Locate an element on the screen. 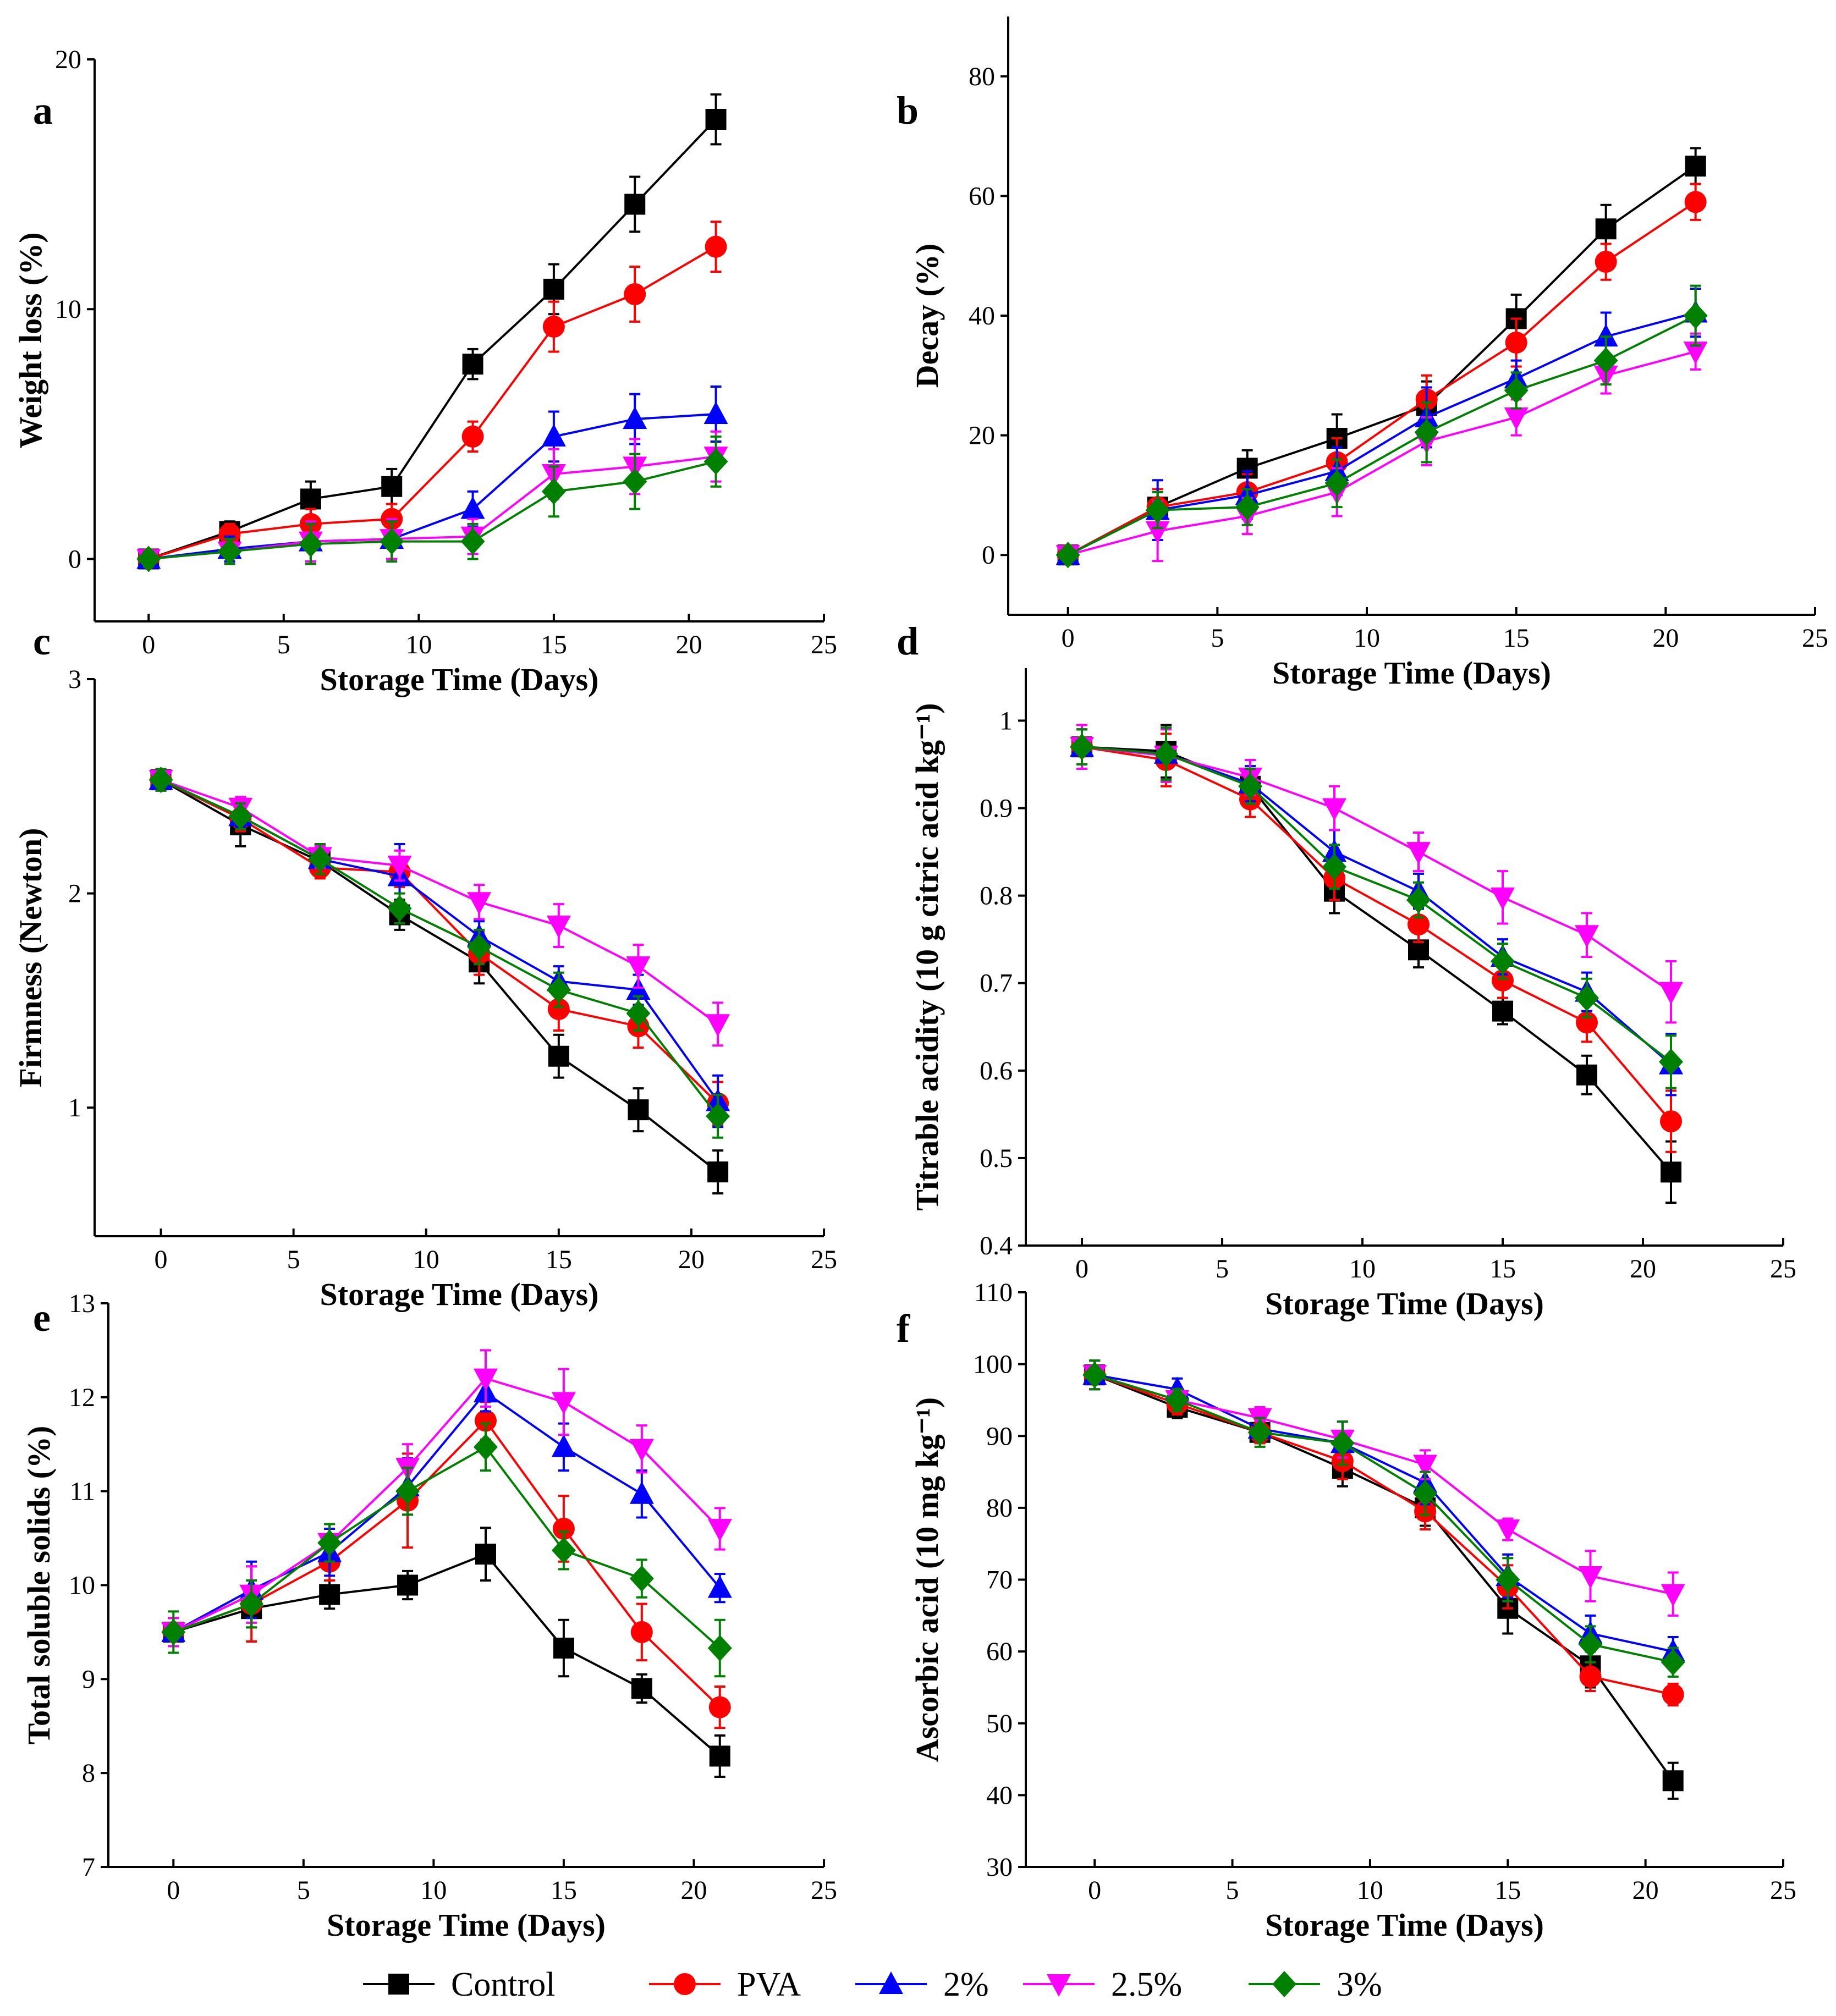 Image resolution: width=1836 pixels, height=2016 pixels. x-tick-label: 0 is located at coordinates (1094, 1890).